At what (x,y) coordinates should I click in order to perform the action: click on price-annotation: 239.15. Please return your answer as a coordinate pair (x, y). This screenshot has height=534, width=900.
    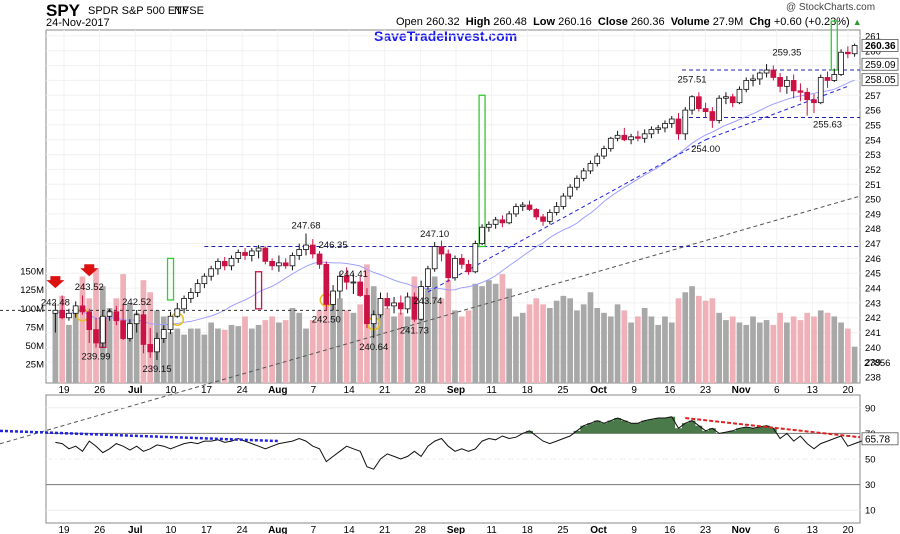
    Looking at the image, I should click on (156, 369).